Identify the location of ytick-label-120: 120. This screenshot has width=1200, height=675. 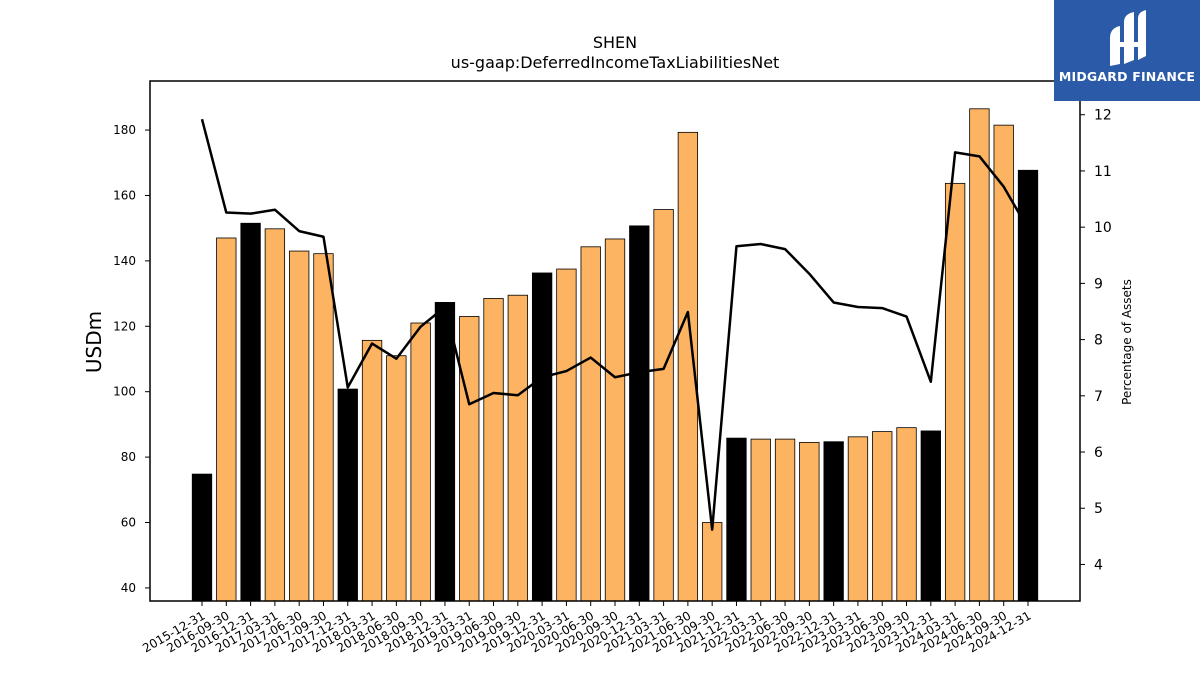
(124, 326).